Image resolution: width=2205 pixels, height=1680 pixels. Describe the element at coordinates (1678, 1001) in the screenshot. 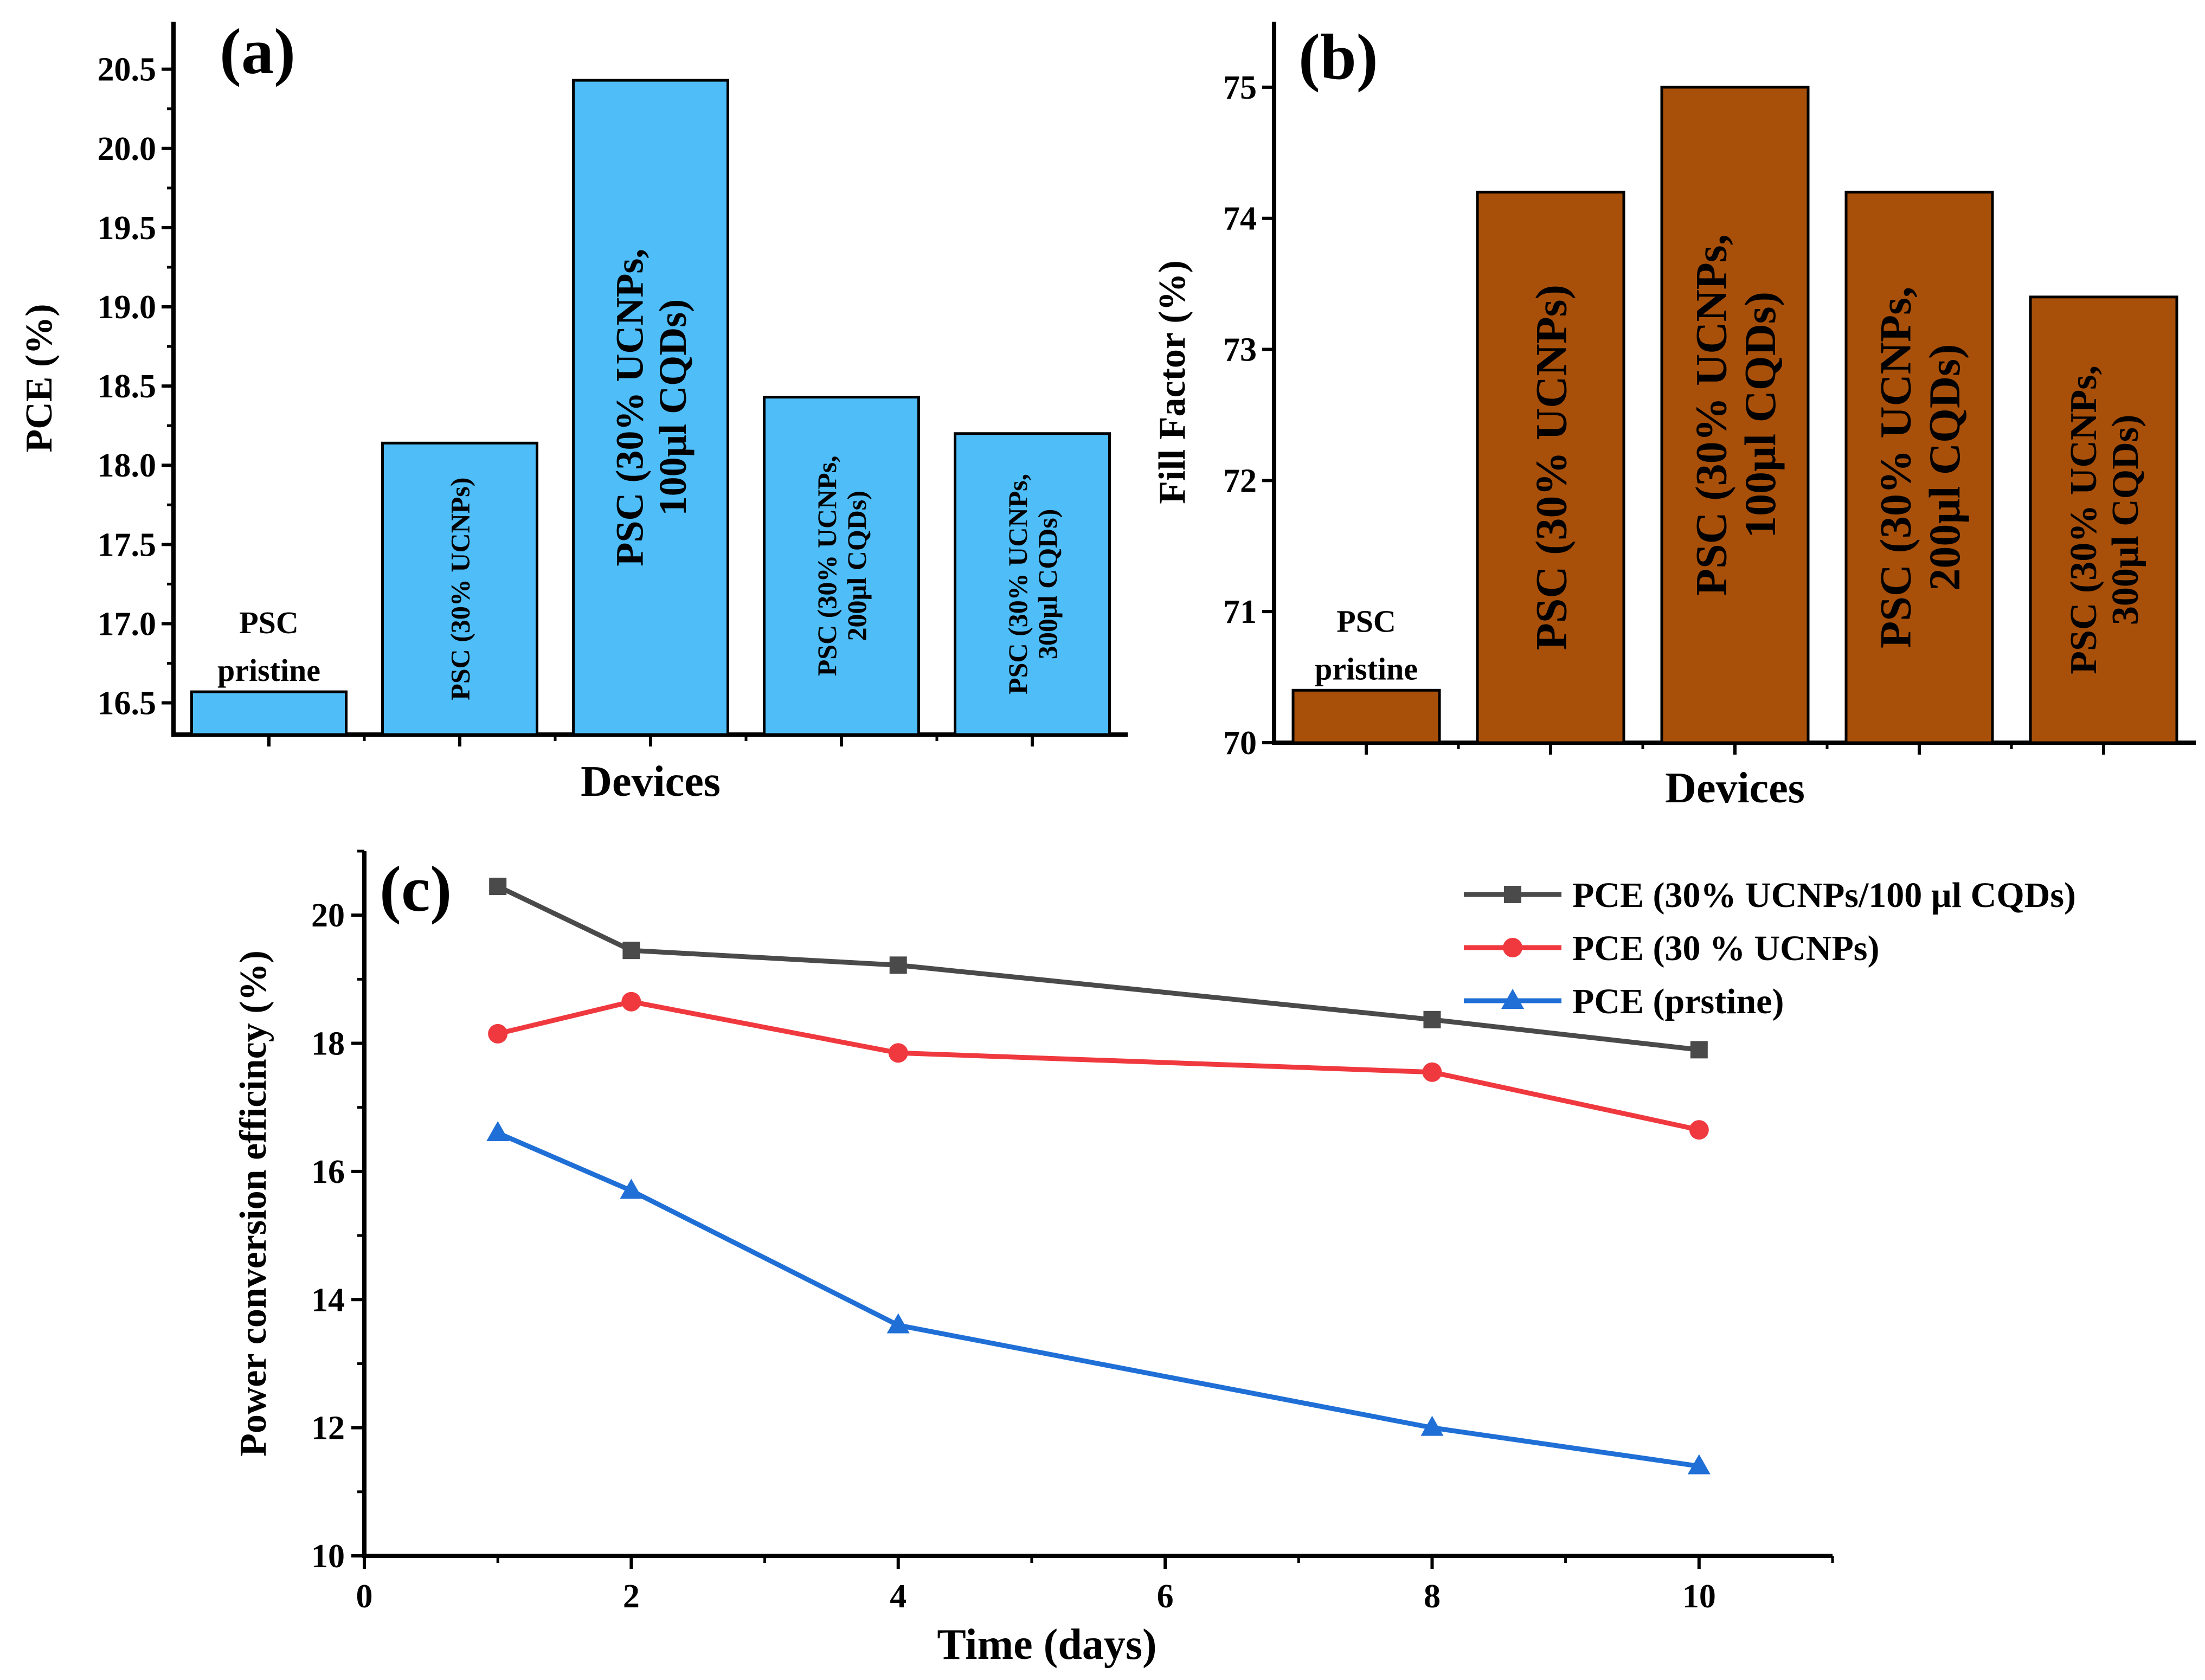

I see `legend-entry: PCE (prstine)` at that location.